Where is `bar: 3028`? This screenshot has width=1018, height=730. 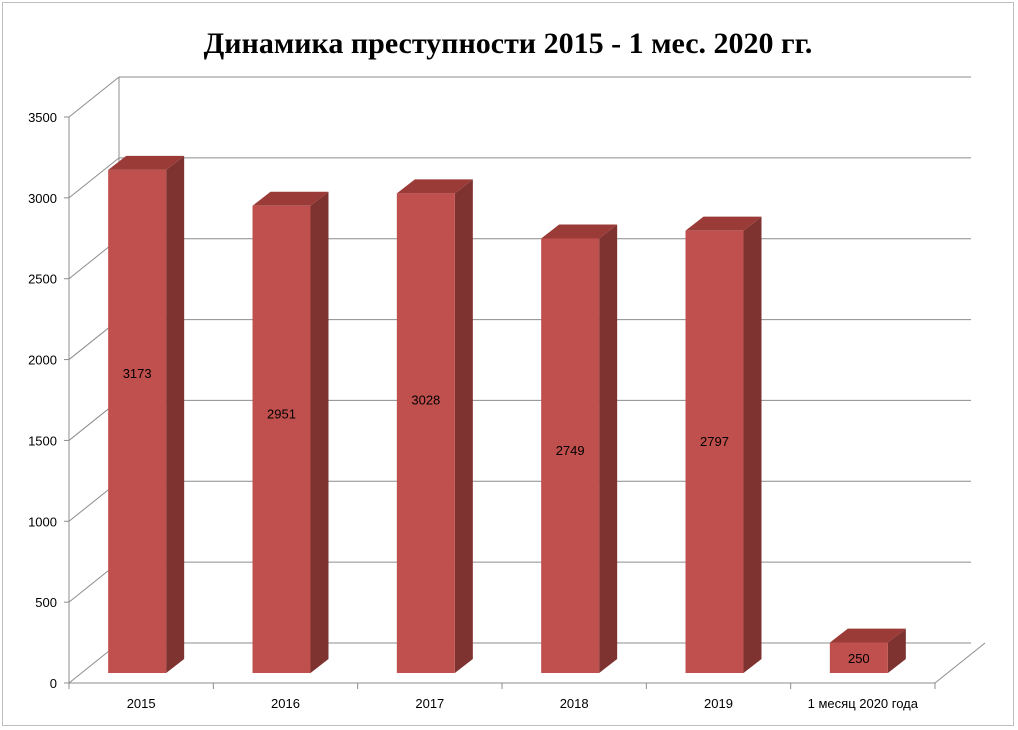
bar: 3028 is located at coordinates (434, 426).